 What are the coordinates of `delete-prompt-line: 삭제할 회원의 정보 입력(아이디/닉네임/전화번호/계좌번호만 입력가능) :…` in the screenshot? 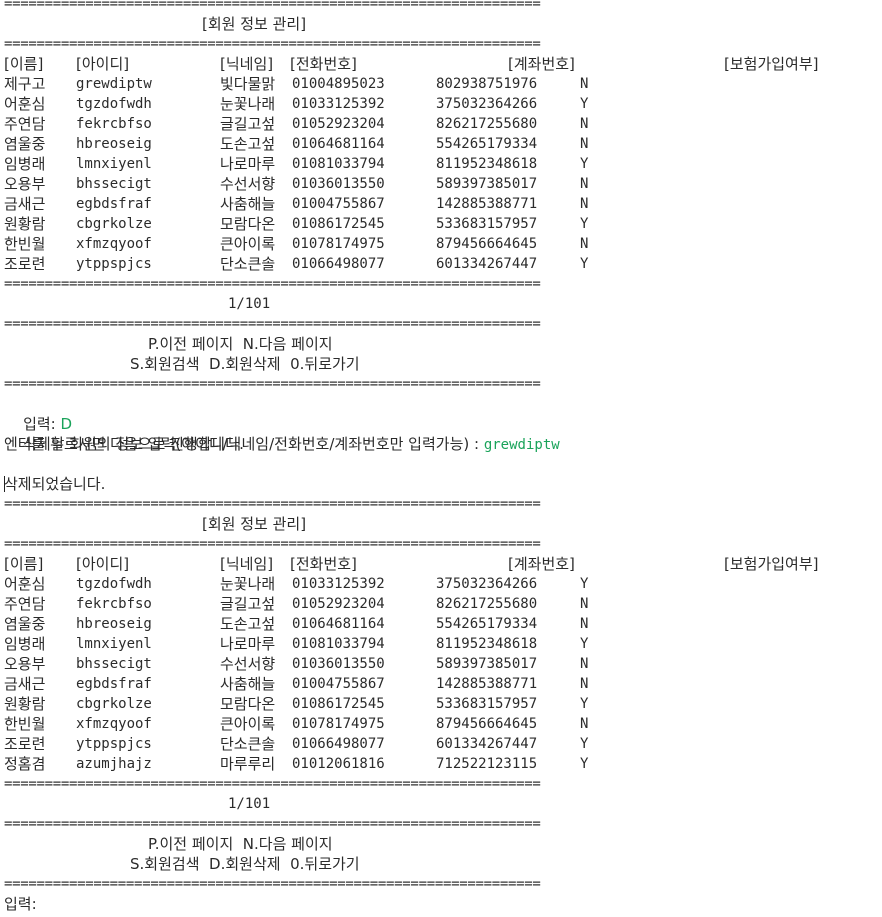 It's located at (282, 433).